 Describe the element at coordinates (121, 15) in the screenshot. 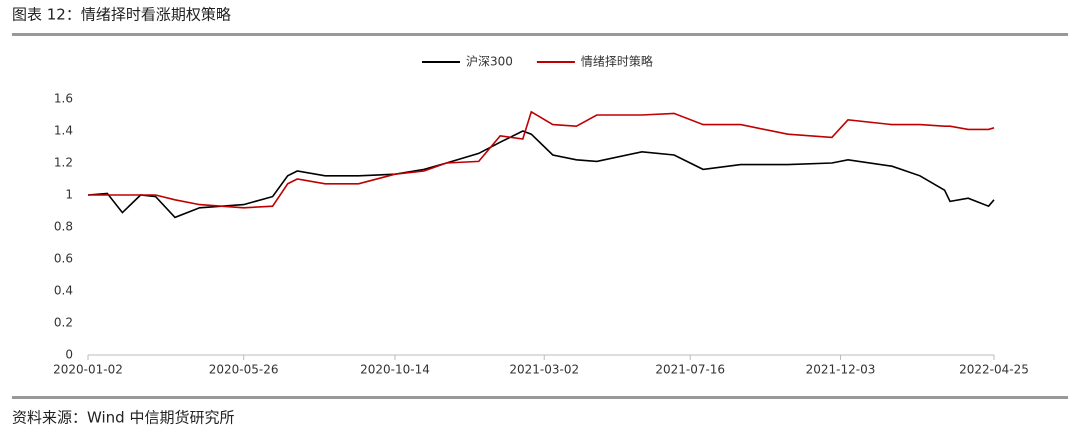

I see `chart-title: 图表 12：情绪择时看涨期权策略` at that location.